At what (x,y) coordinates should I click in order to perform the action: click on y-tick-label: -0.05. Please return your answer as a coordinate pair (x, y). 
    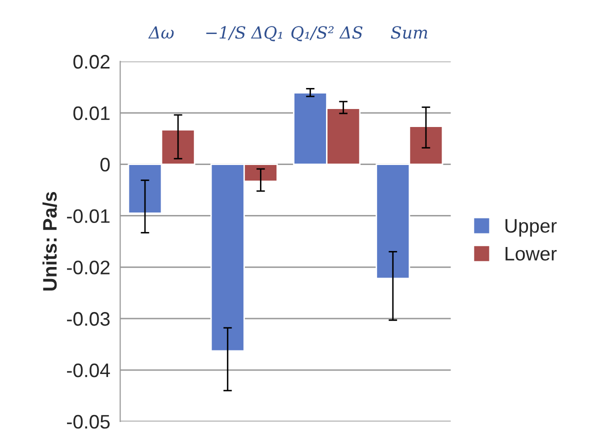
    Looking at the image, I should click on (88, 421).